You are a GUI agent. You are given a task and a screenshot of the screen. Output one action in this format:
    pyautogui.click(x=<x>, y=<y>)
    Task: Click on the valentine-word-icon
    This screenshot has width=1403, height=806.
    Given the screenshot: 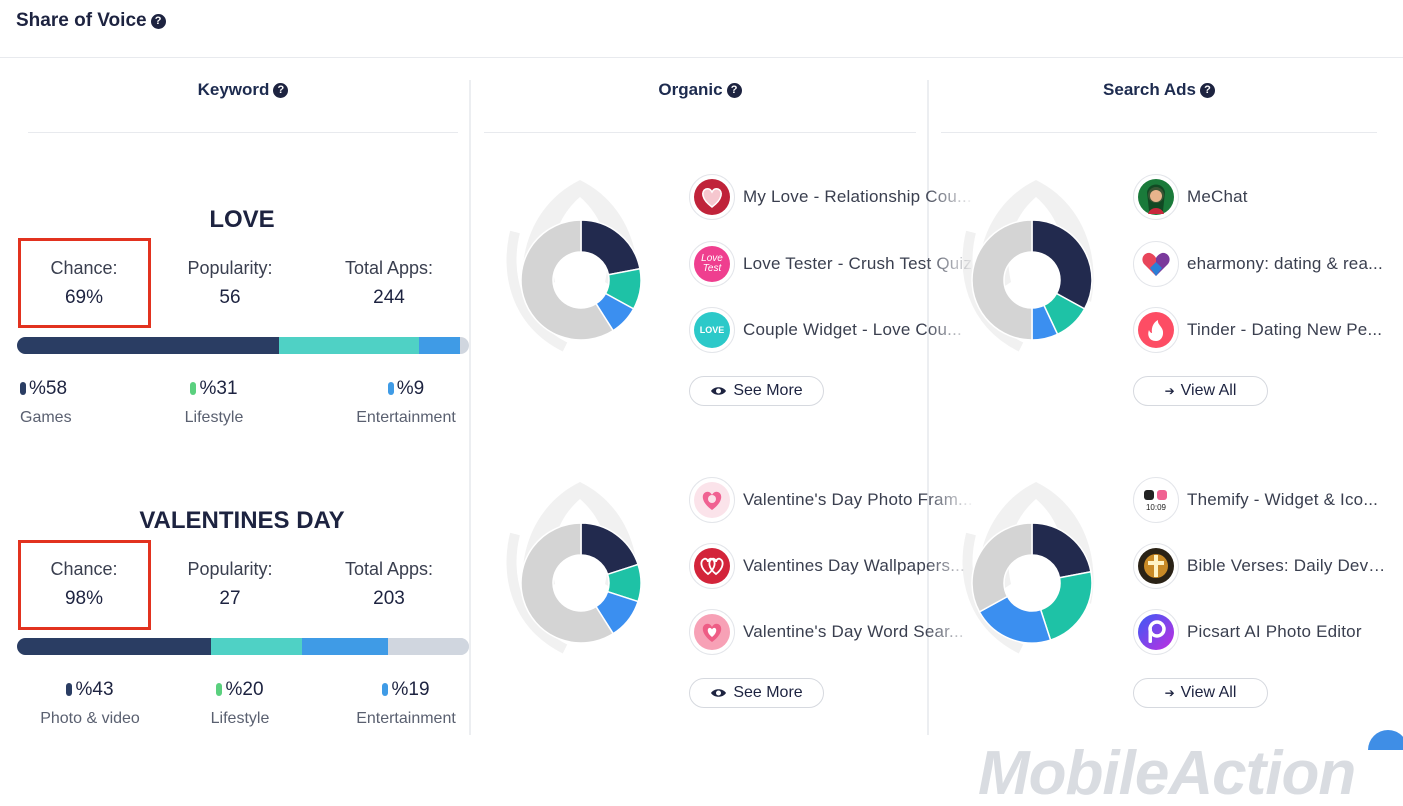 What is the action you would take?
    pyautogui.click(x=712, y=632)
    